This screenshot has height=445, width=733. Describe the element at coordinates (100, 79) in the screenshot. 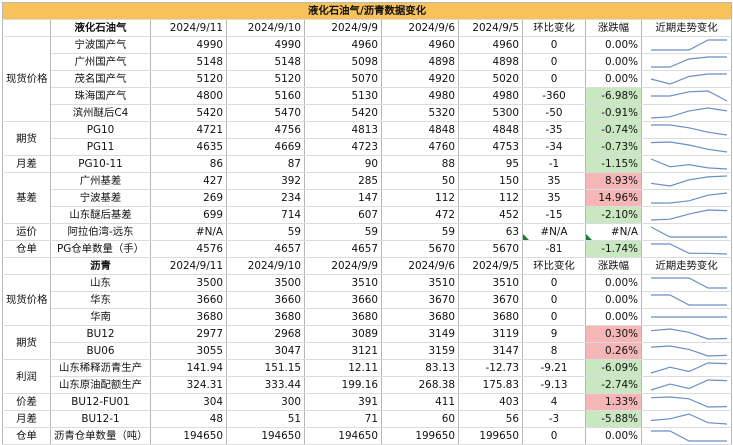

I see `row-name: 茂名国产气` at that location.